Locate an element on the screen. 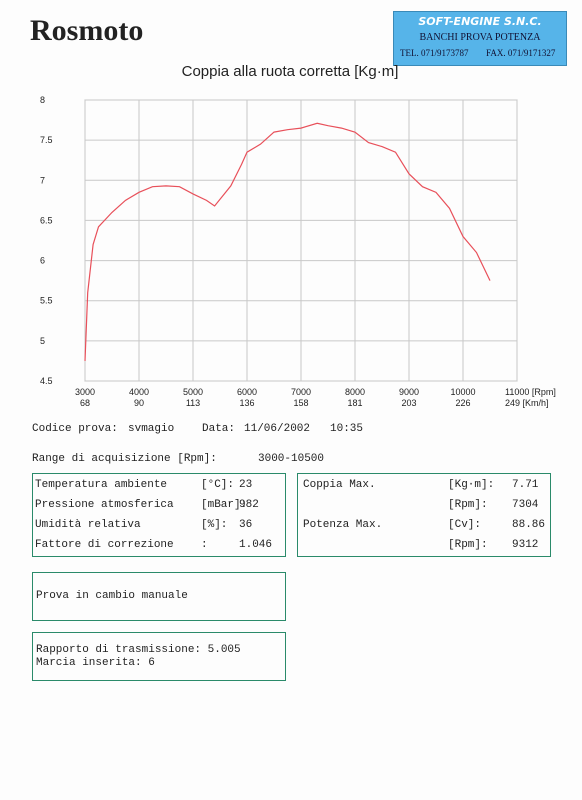 This screenshot has width=582, height=800. gear: Marcia inserita: 6 is located at coordinates (95, 663).